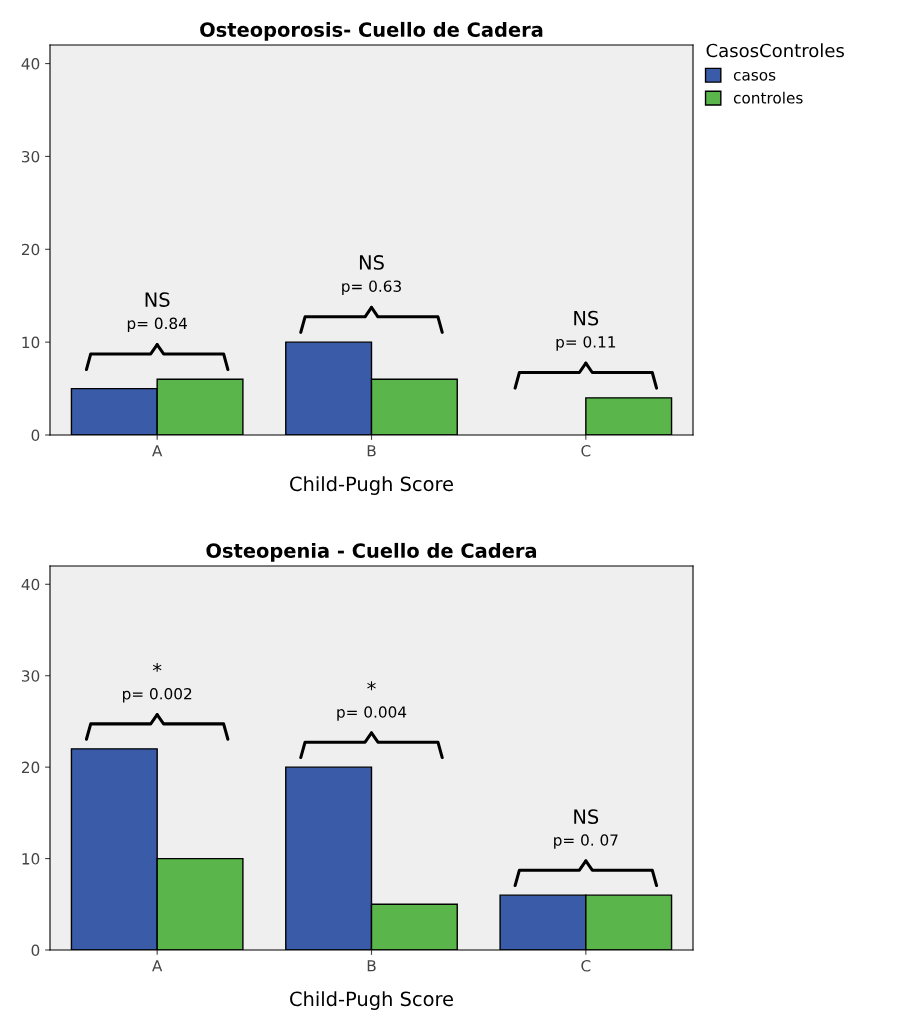 This screenshot has width=905, height=1036. Describe the element at coordinates (371, 287) in the screenshot. I see `annotation: p= 0.63` at that location.